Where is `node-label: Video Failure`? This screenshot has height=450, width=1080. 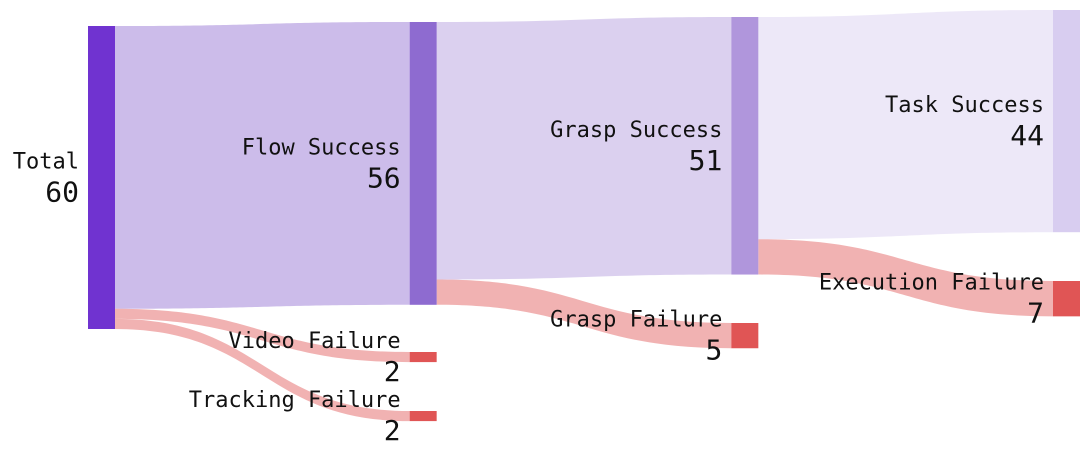 node-label: Video Failure is located at coordinates (314, 341).